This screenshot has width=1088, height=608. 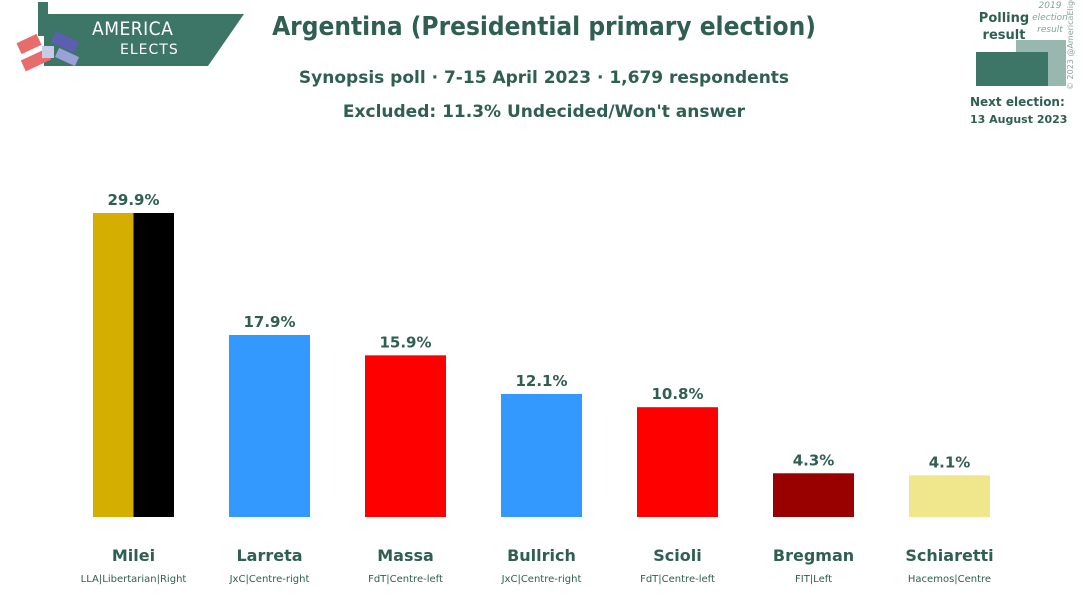 I want to click on value-label: 4.1%, so click(x=950, y=462).